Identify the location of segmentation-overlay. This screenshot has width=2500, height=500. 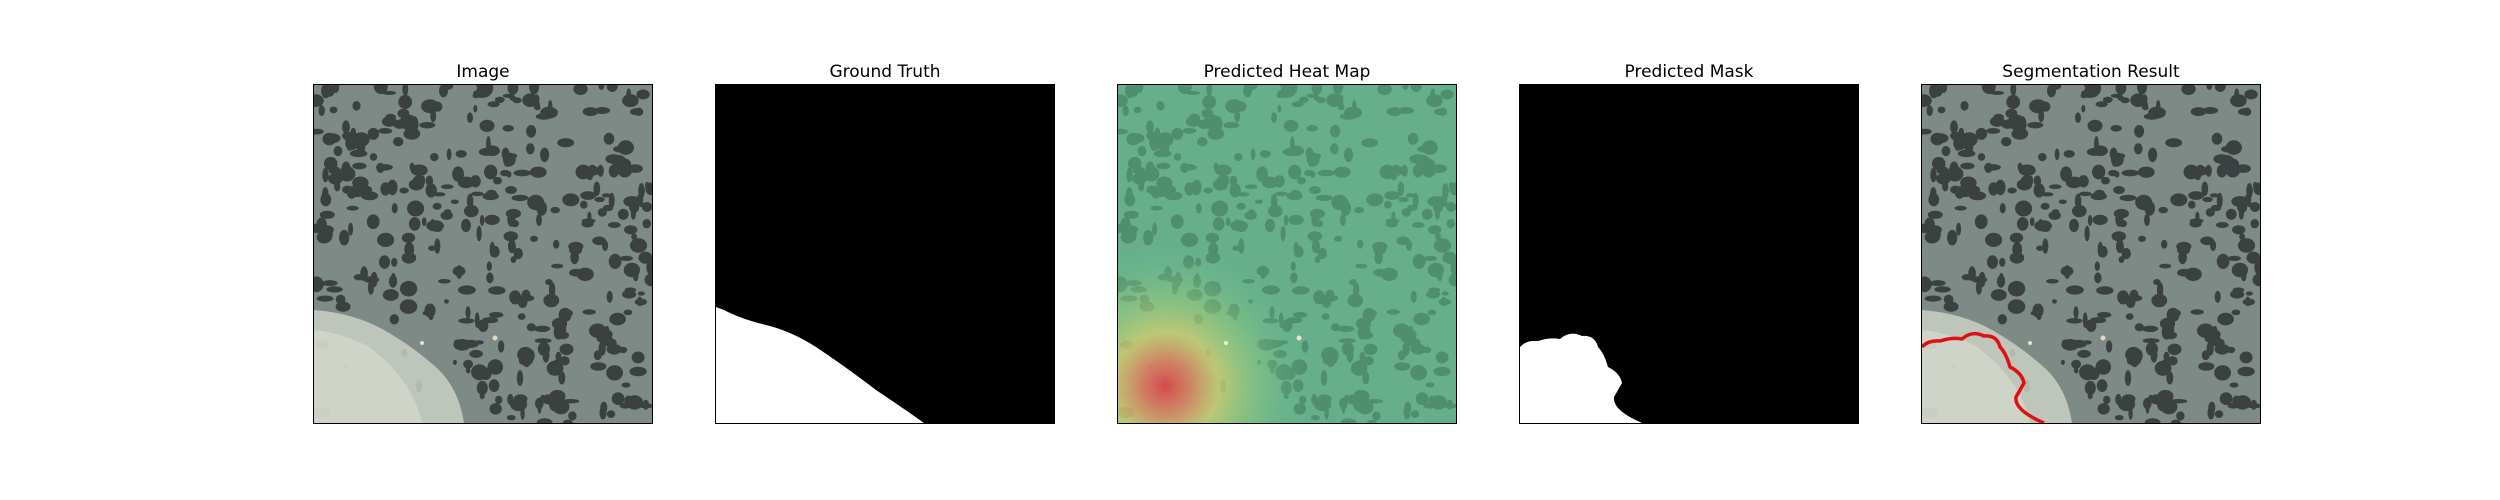
(2091, 254).